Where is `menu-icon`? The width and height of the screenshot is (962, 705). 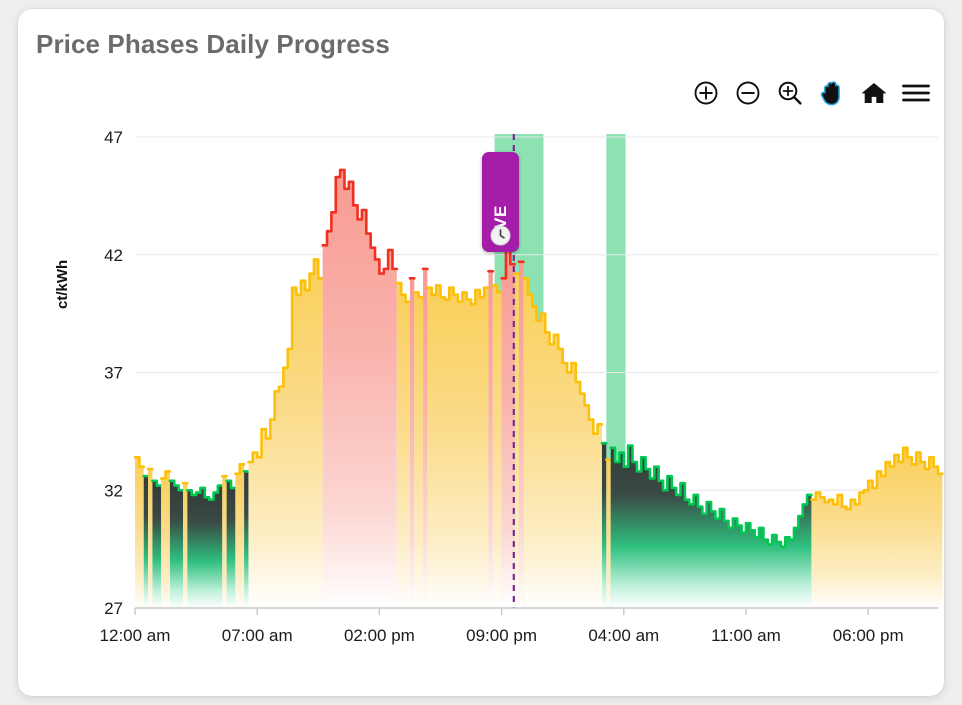
menu-icon is located at coordinates (916, 93).